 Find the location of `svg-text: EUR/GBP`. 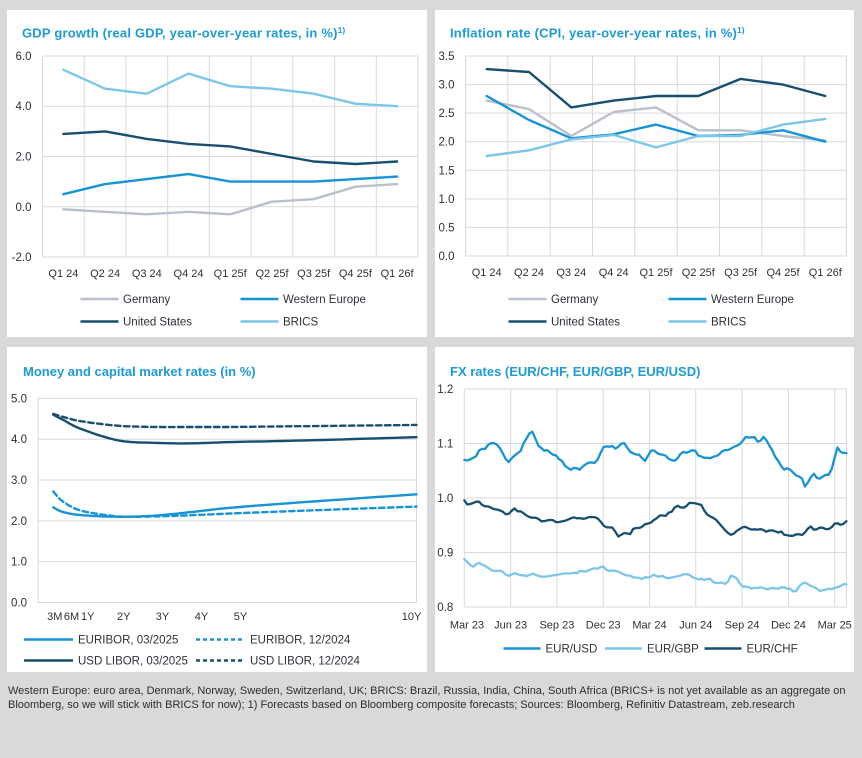

svg-text: EUR/GBP is located at coordinates (673, 650).